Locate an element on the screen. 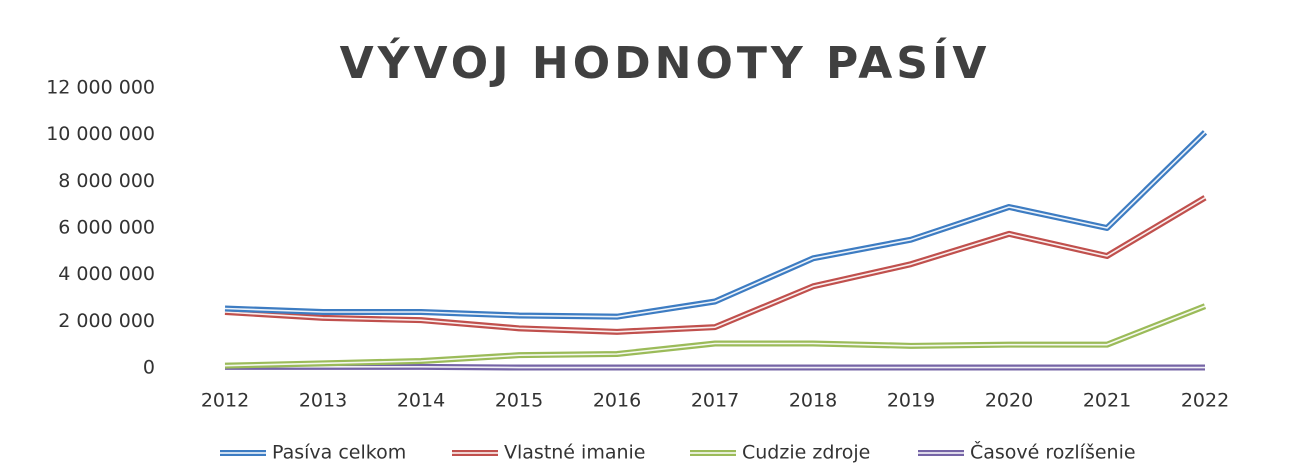 The height and width of the screenshot is (467, 1311). series-line is located at coordinates (715, 336).